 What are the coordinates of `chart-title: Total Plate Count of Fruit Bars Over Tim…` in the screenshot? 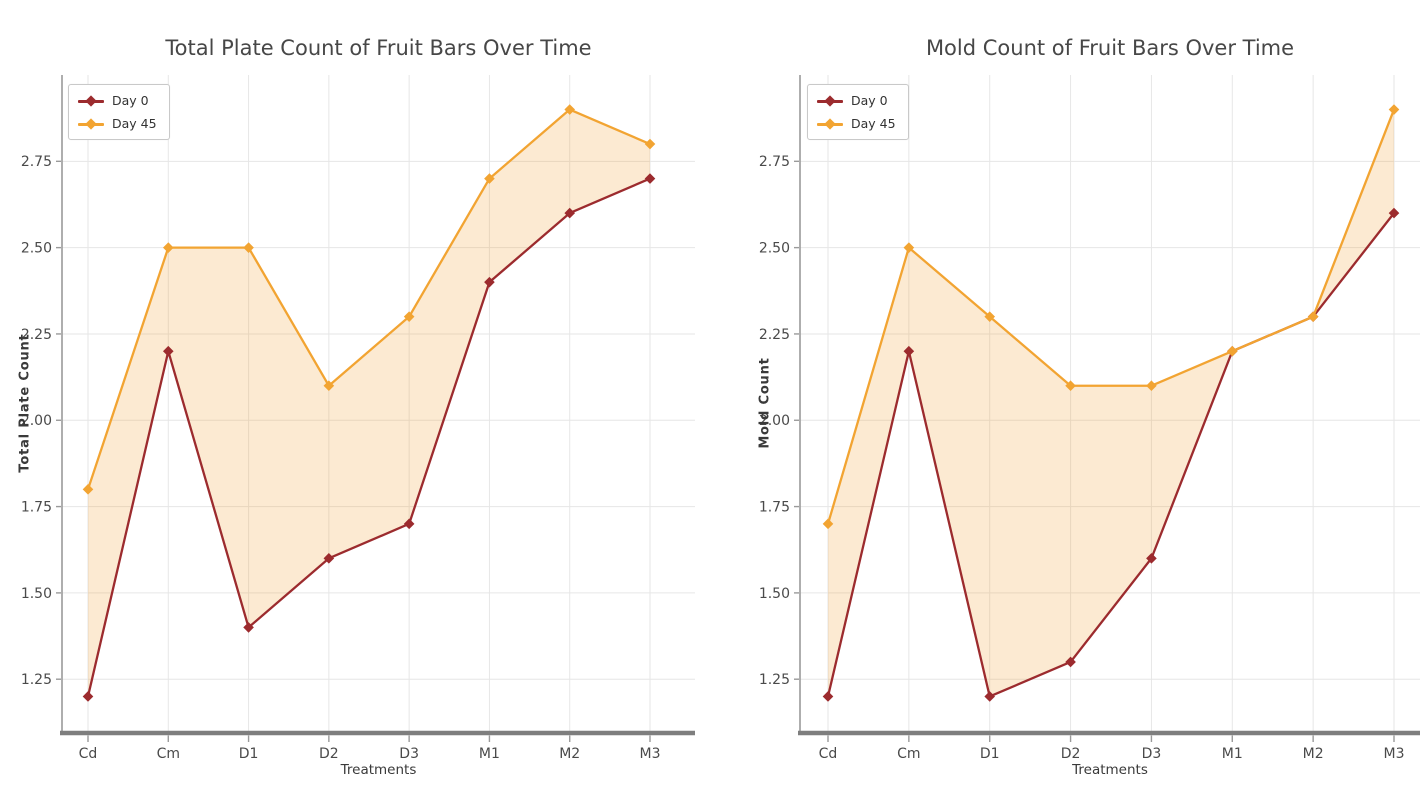 It's located at (378, 48).